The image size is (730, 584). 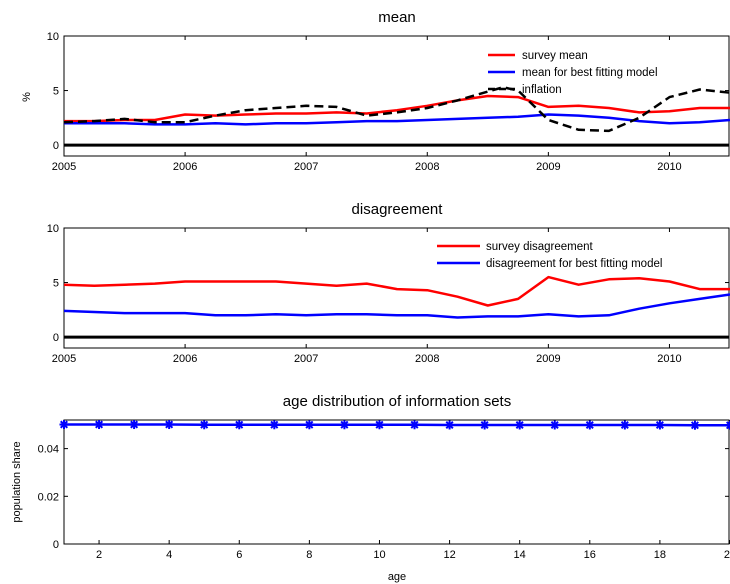 What do you see at coordinates (574, 264) in the screenshot?
I see `legend-label-disagreement-best-fitting-model: disagreement for best fitting model` at bounding box center [574, 264].